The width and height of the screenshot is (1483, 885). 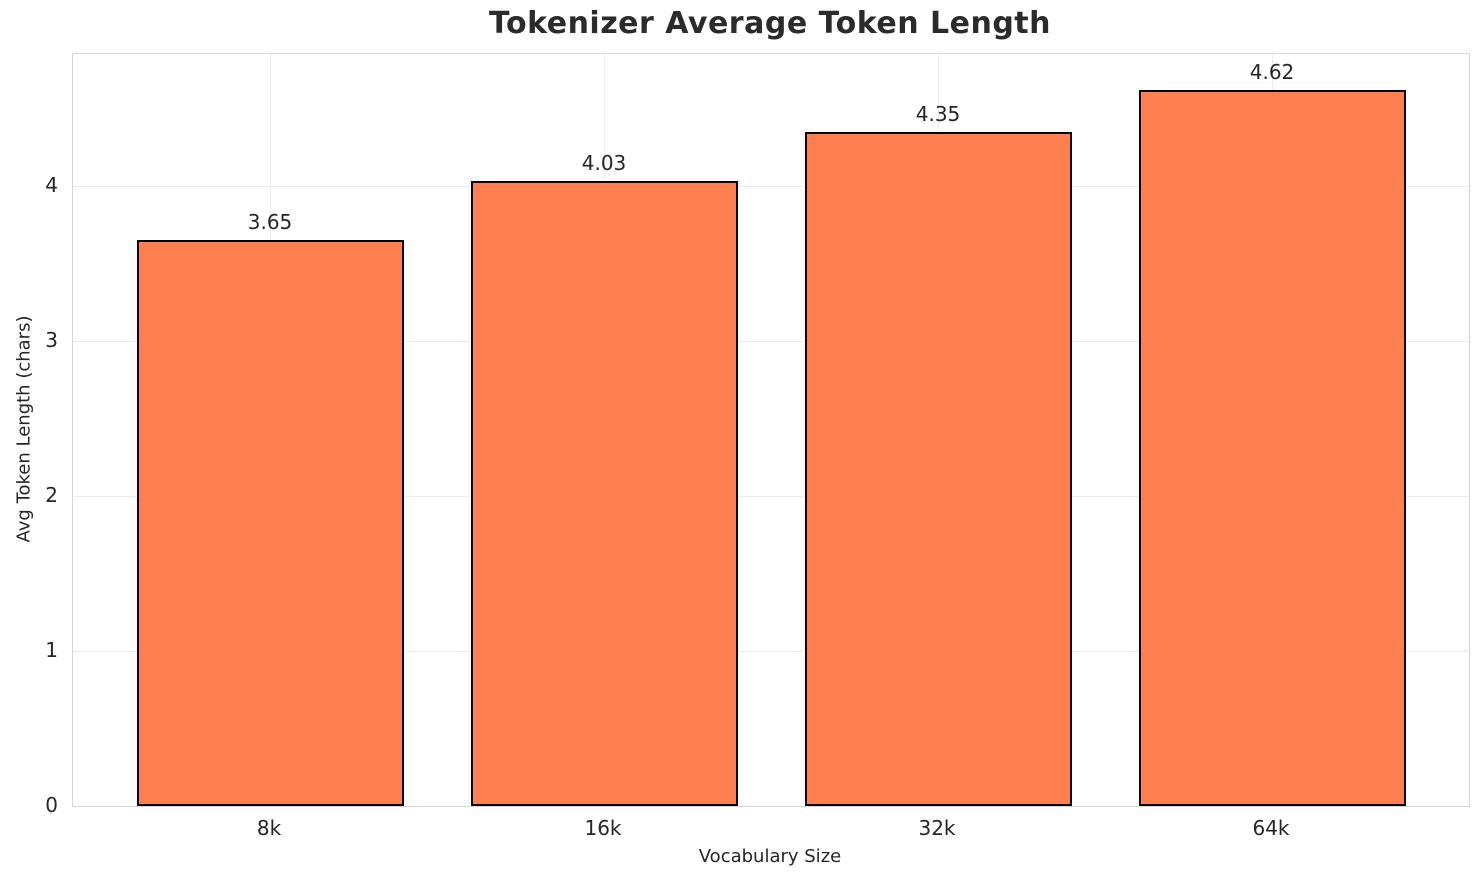 I want to click on y-tick-label: 1, so click(x=51, y=649).